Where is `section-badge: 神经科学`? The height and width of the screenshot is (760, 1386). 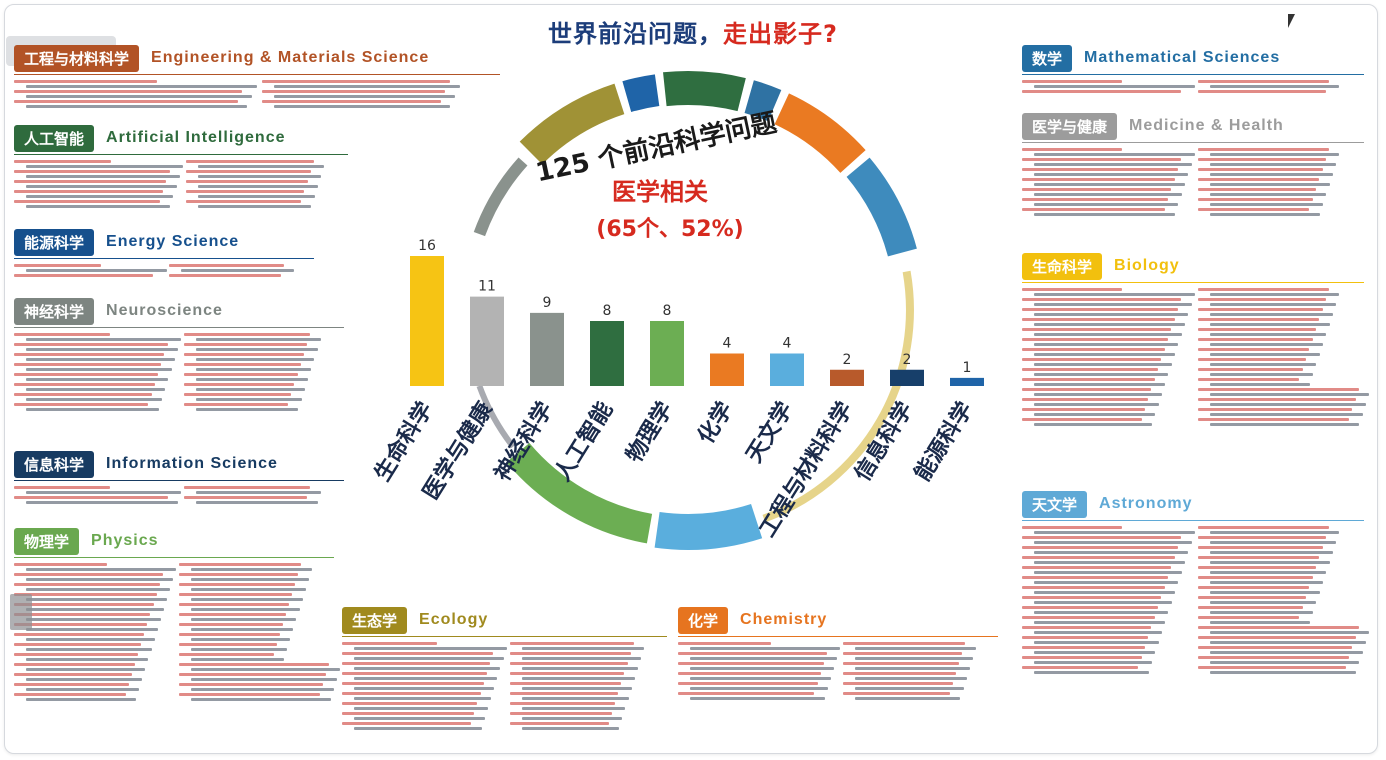 section-badge: 神经科学 is located at coordinates (54, 311).